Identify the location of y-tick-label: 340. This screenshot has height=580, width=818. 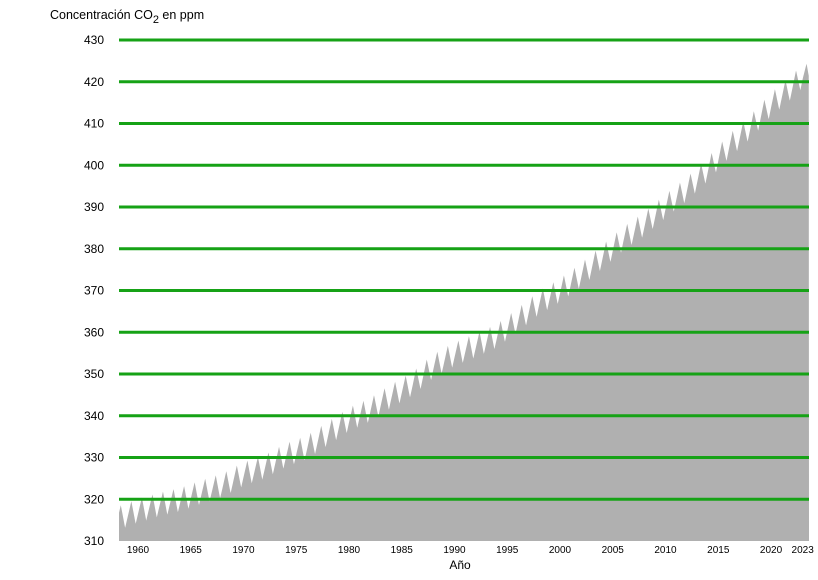
(94, 416).